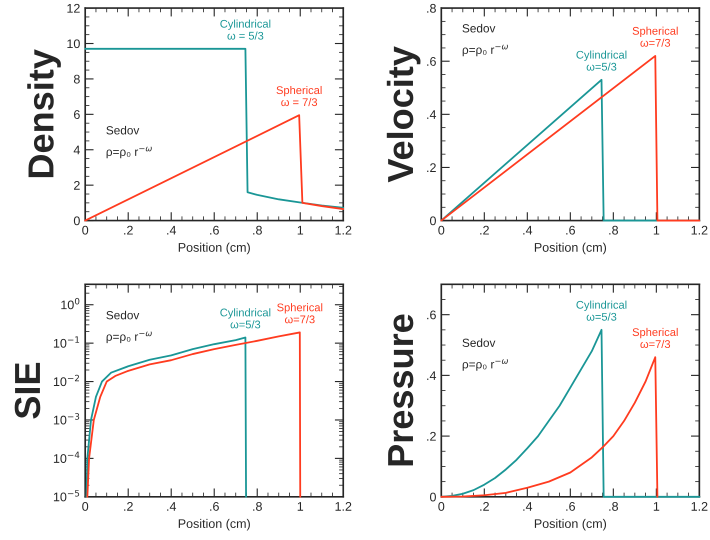 The height and width of the screenshot is (540, 710). What do you see at coordinates (77, 79) in the screenshot?
I see `y-tick-label: 8` at bounding box center [77, 79].